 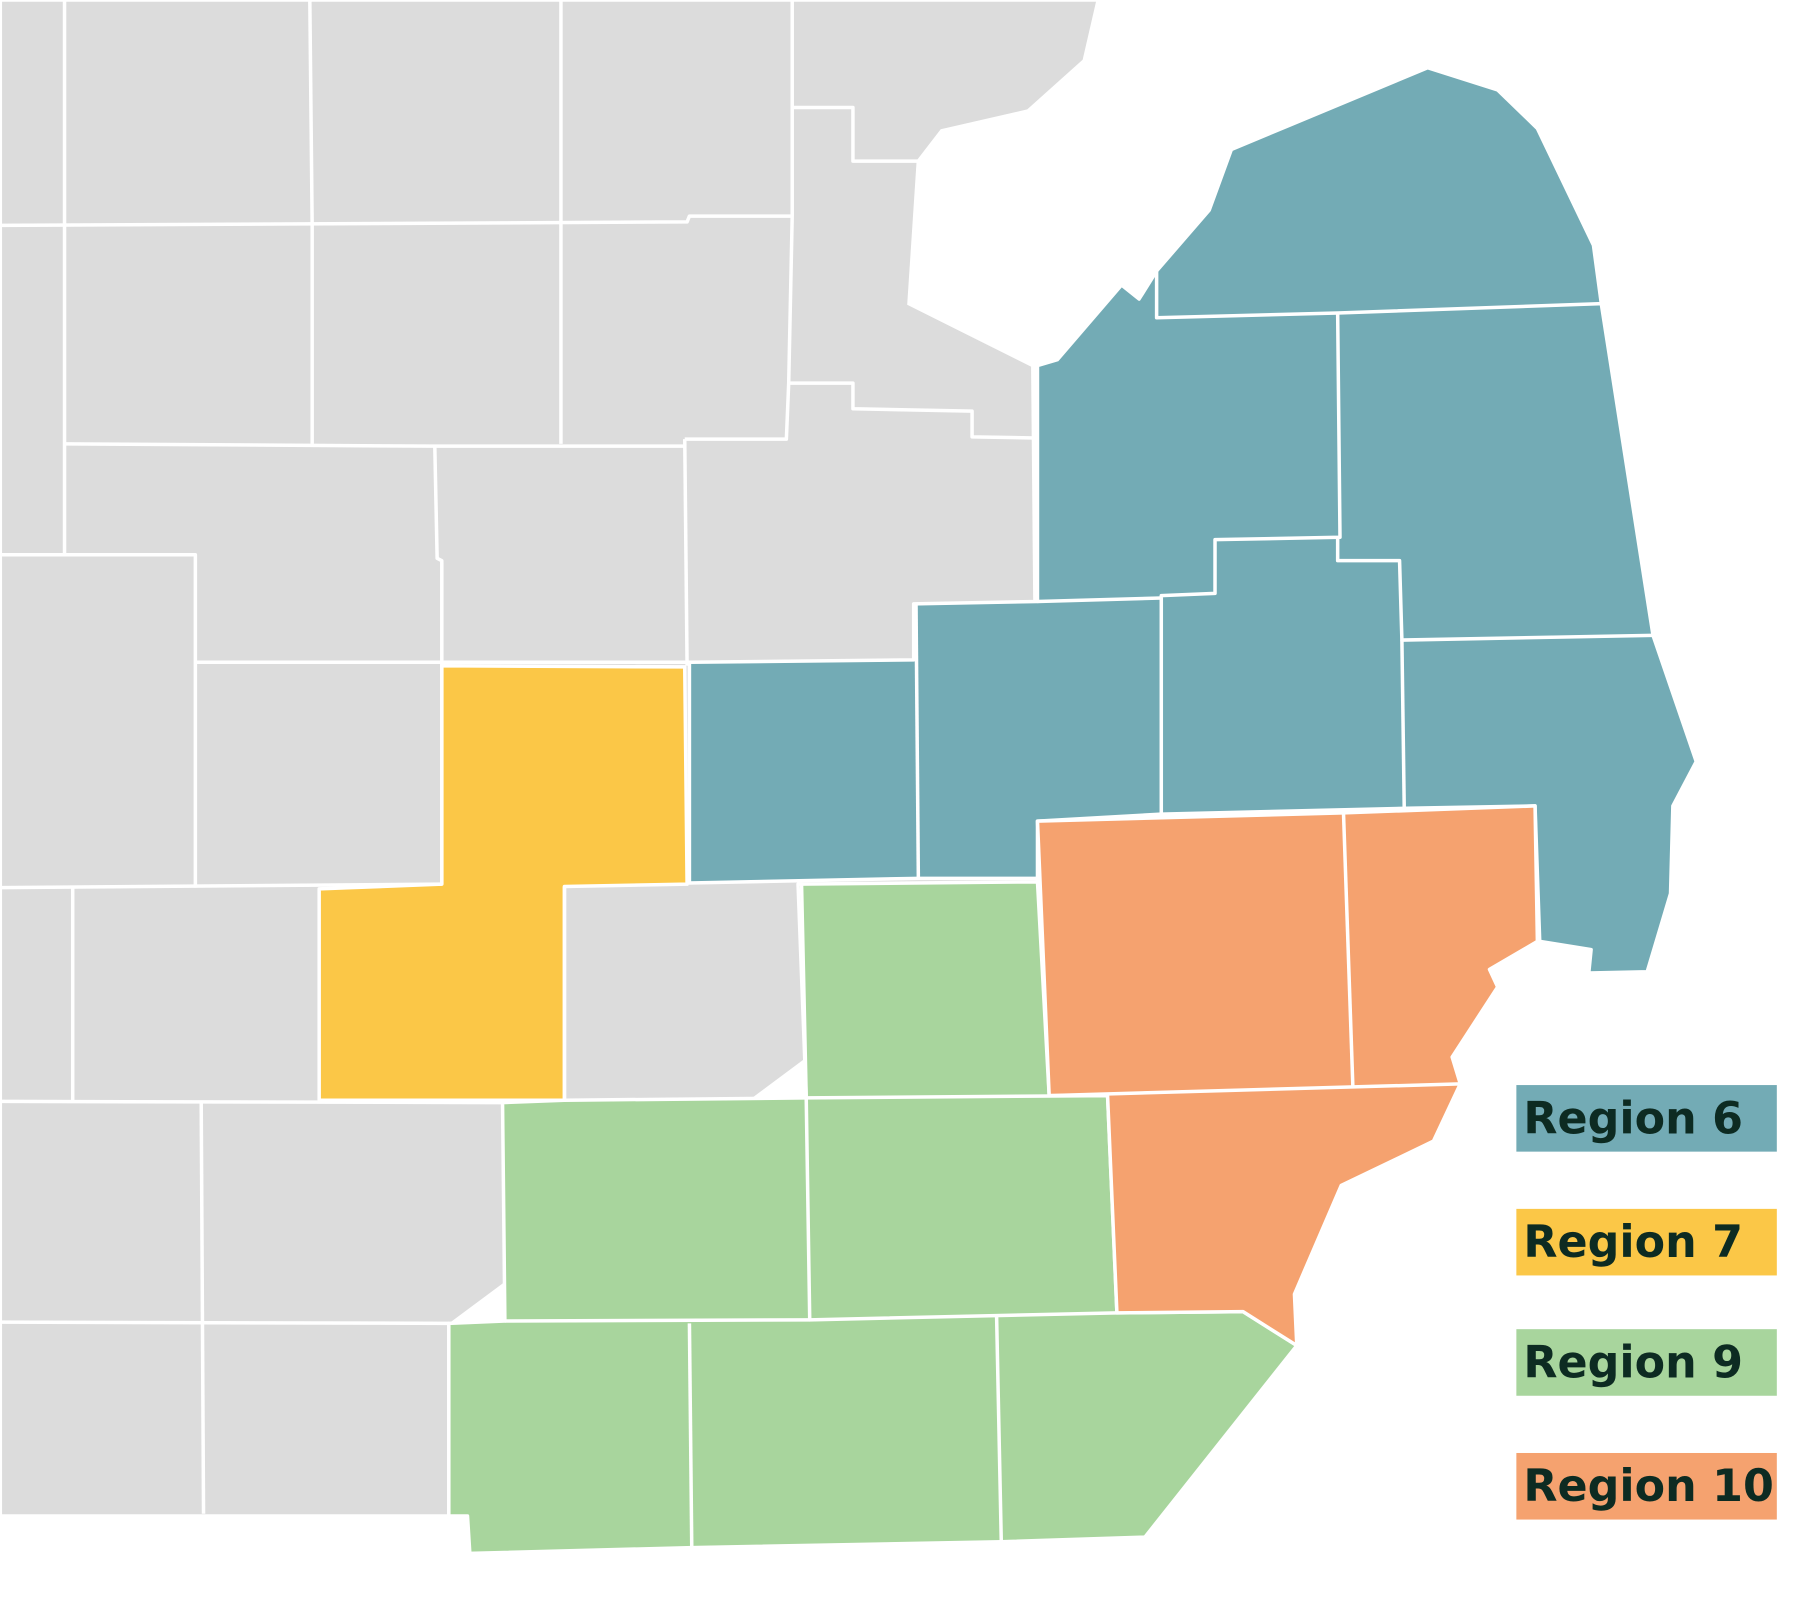 I want to click on legend-label: Region 7, so click(x=1633, y=1242).